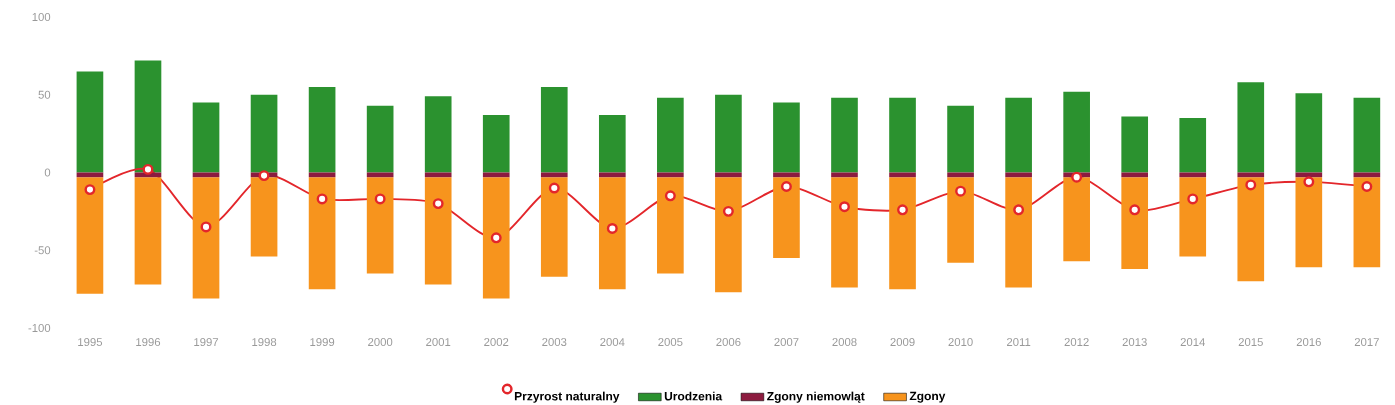 This screenshot has height=405, width=1395. What do you see at coordinates (927, 397) in the screenshot?
I see `legend-label: Zgony` at bounding box center [927, 397].